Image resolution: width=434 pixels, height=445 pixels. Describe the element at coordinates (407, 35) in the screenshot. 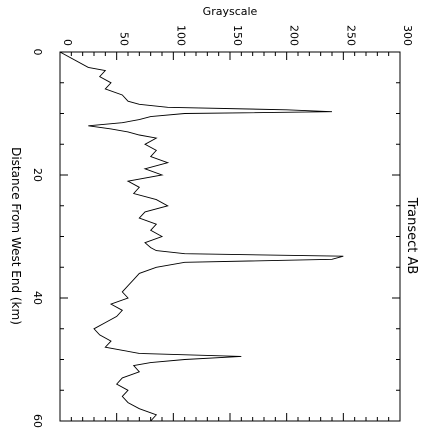

I see `y-tick-label: 300` at that location.